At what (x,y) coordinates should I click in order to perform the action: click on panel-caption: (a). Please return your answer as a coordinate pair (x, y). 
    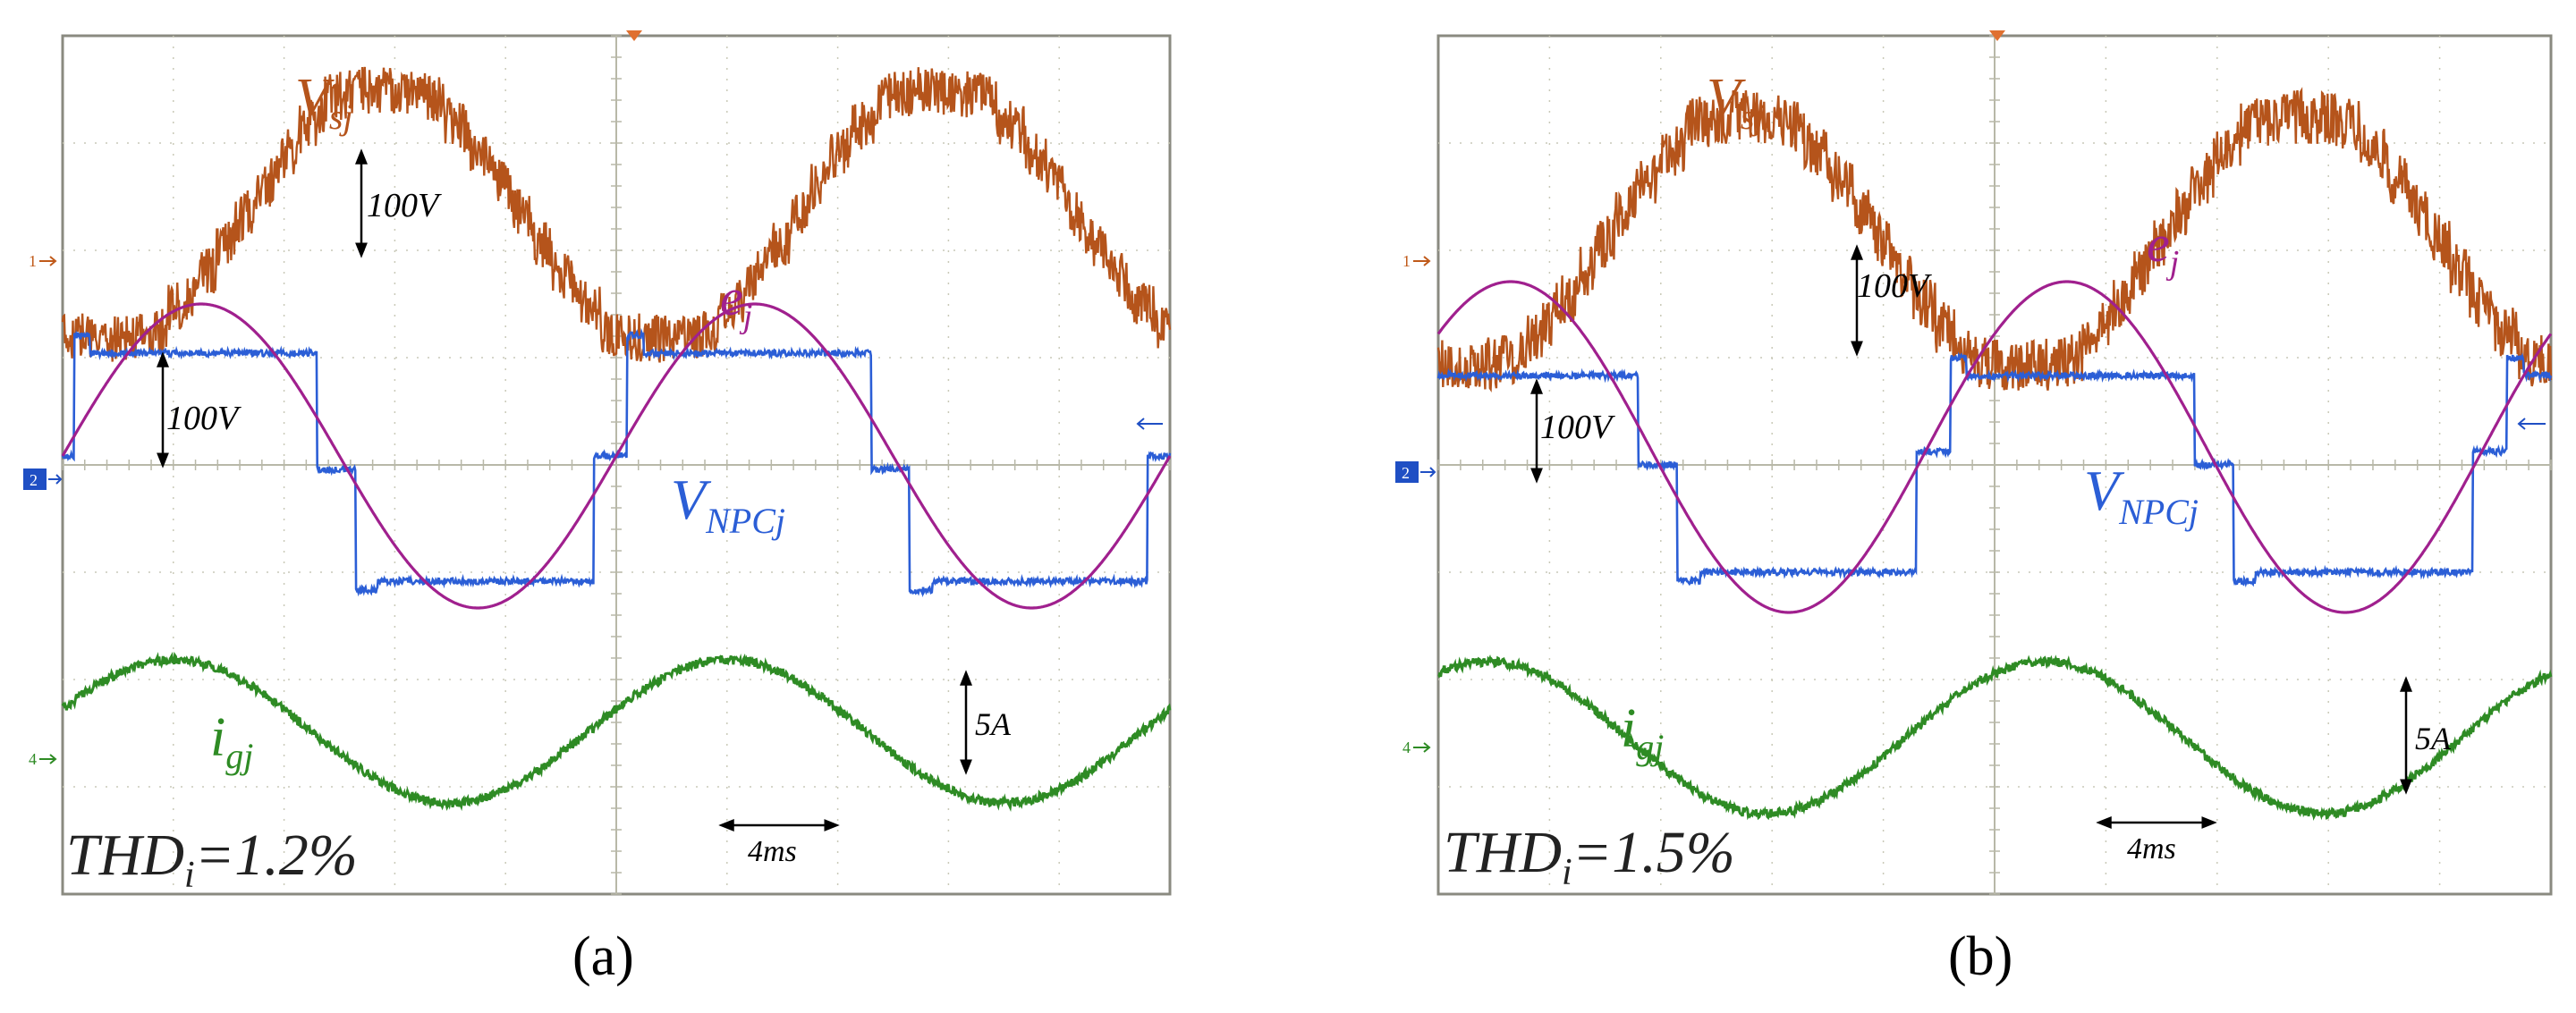
    Looking at the image, I should click on (603, 956).